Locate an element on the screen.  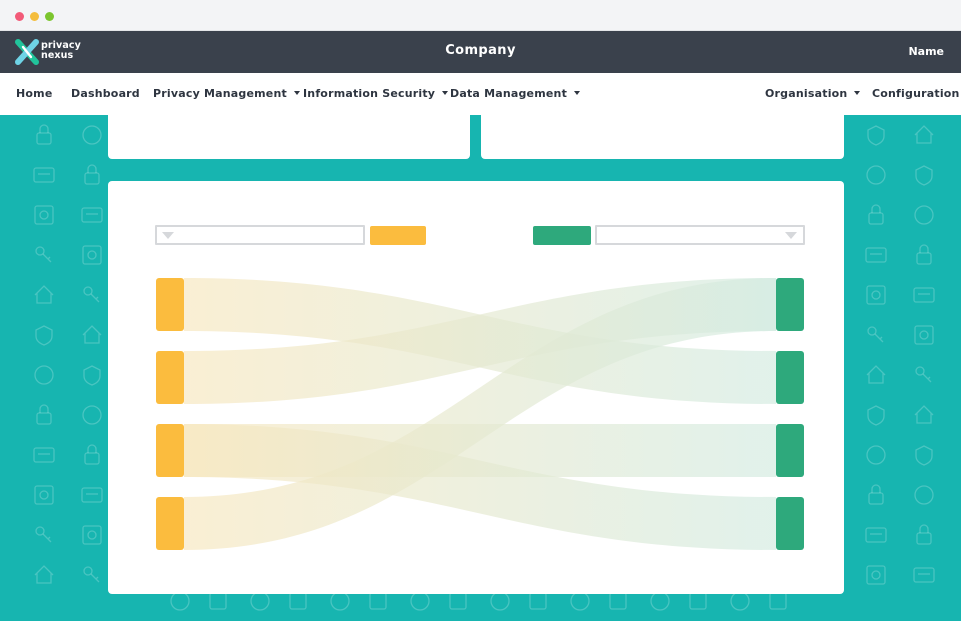
user-name-menu: Name is located at coordinates (926, 51).